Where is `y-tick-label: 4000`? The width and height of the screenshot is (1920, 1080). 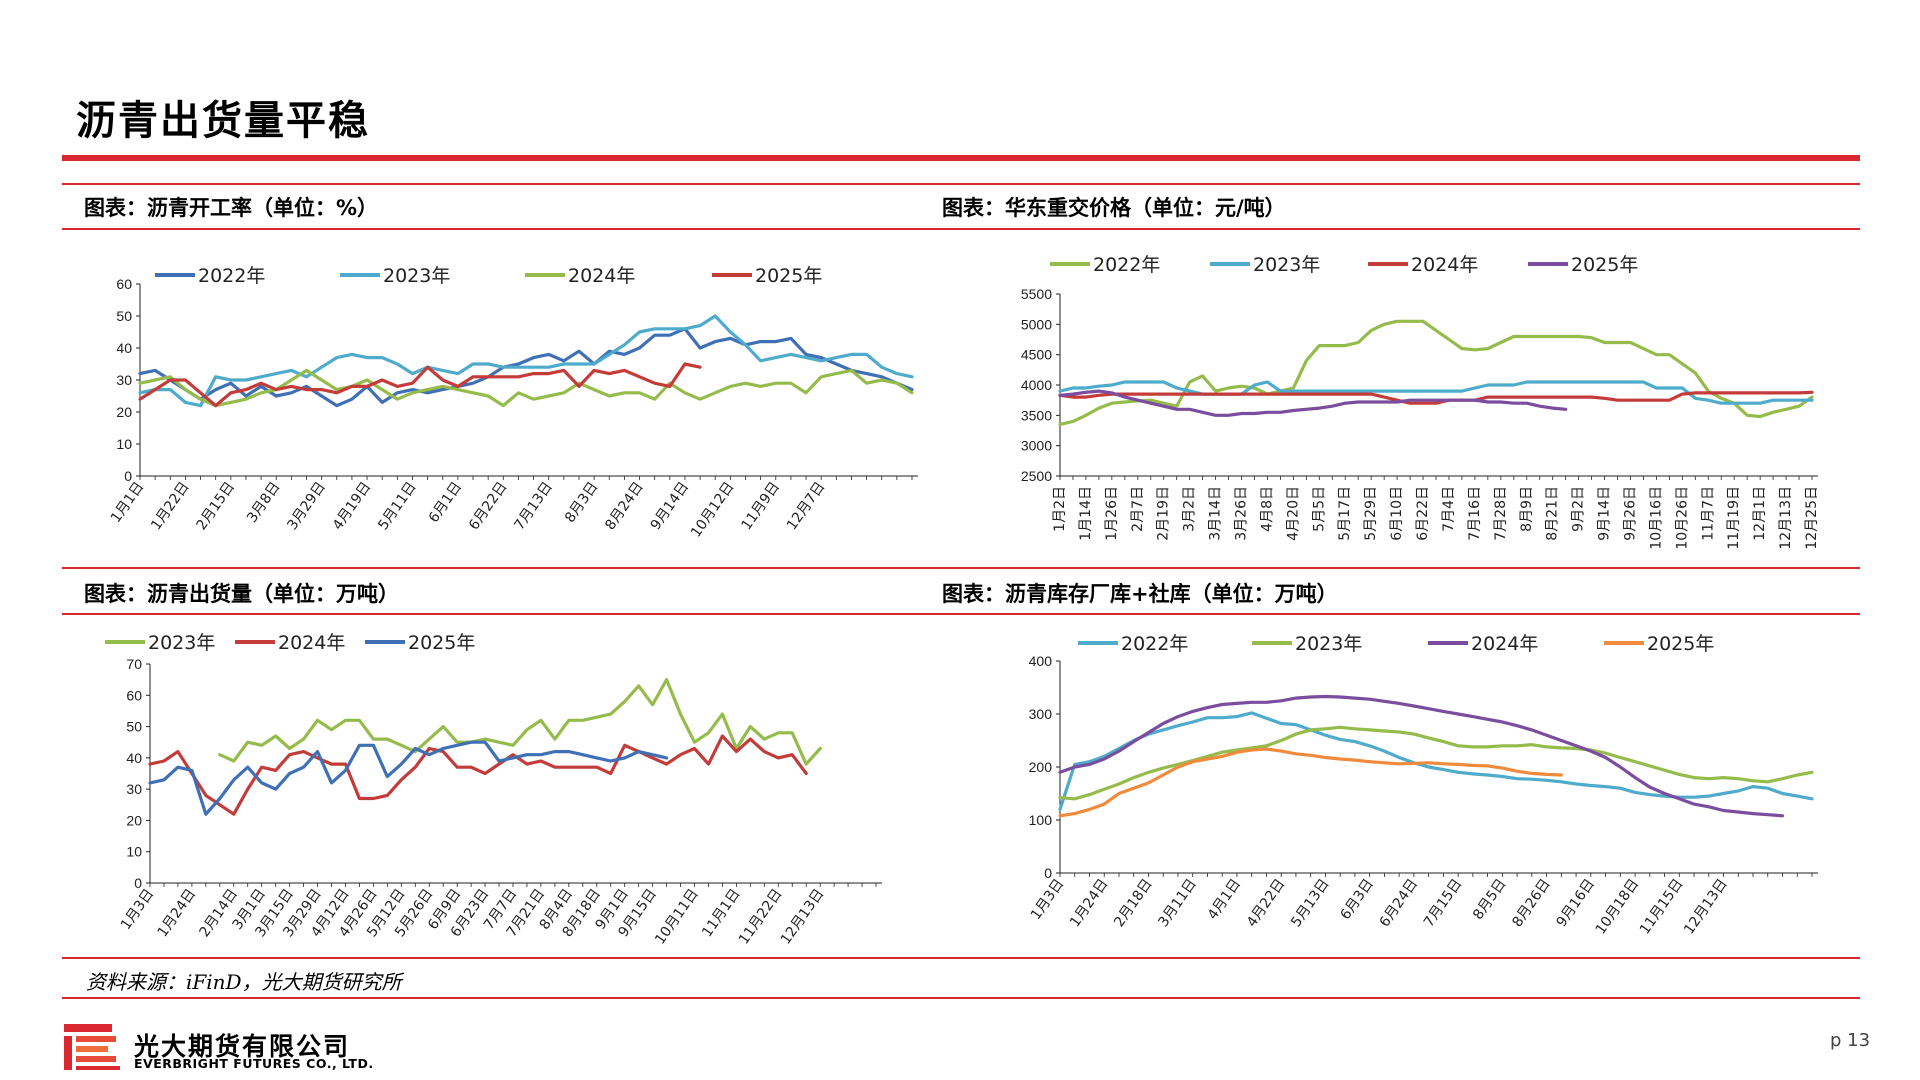
y-tick-label: 4000 is located at coordinates (1036, 385).